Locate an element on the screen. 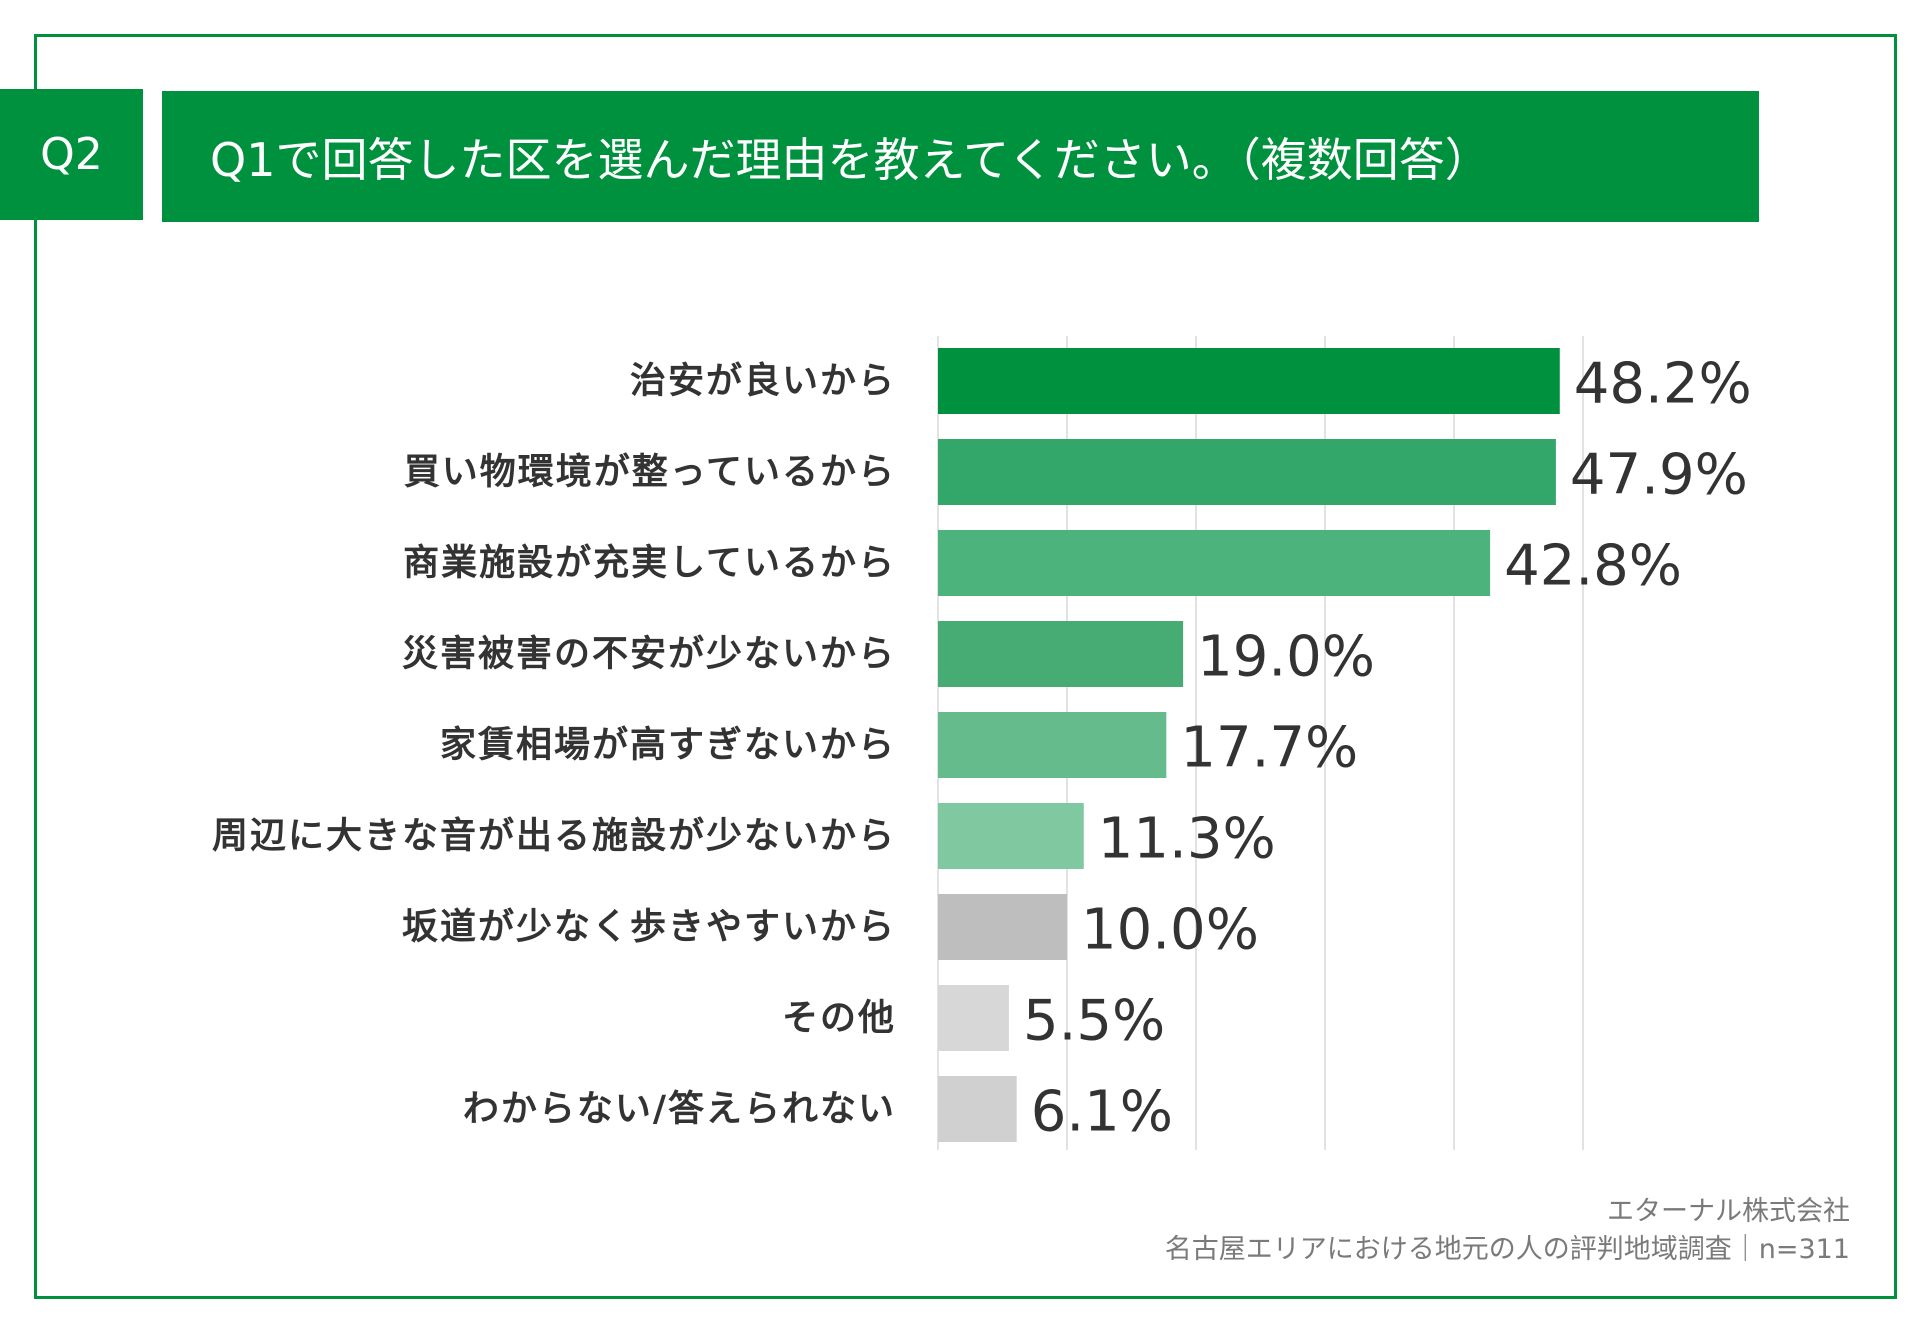  category-label: その他 is located at coordinates (839, 1018).